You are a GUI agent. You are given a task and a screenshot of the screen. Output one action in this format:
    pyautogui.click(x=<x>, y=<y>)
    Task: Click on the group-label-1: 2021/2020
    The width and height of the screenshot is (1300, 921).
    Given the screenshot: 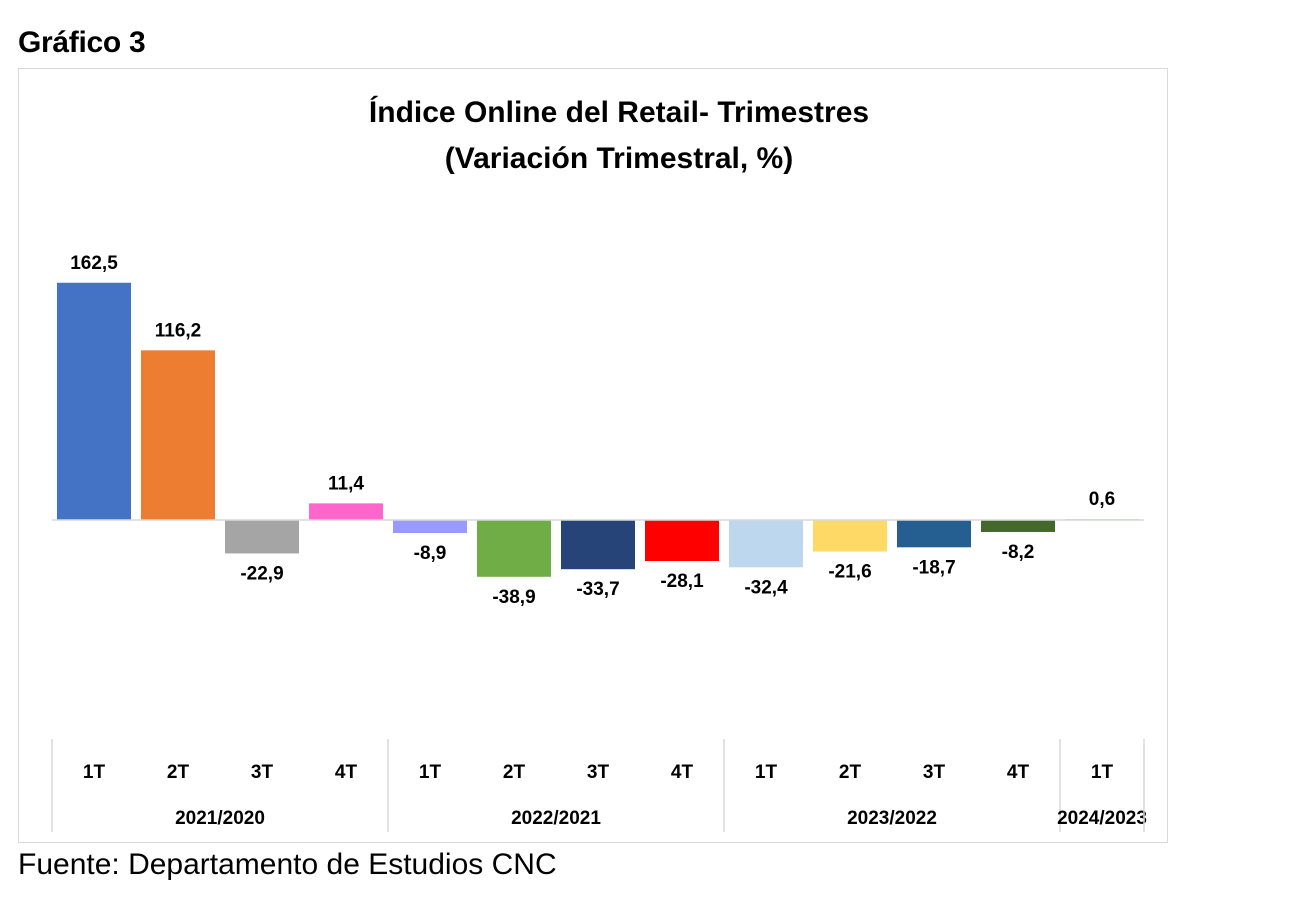 What is the action you would take?
    pyautogui.click(x=220, y=818)
    